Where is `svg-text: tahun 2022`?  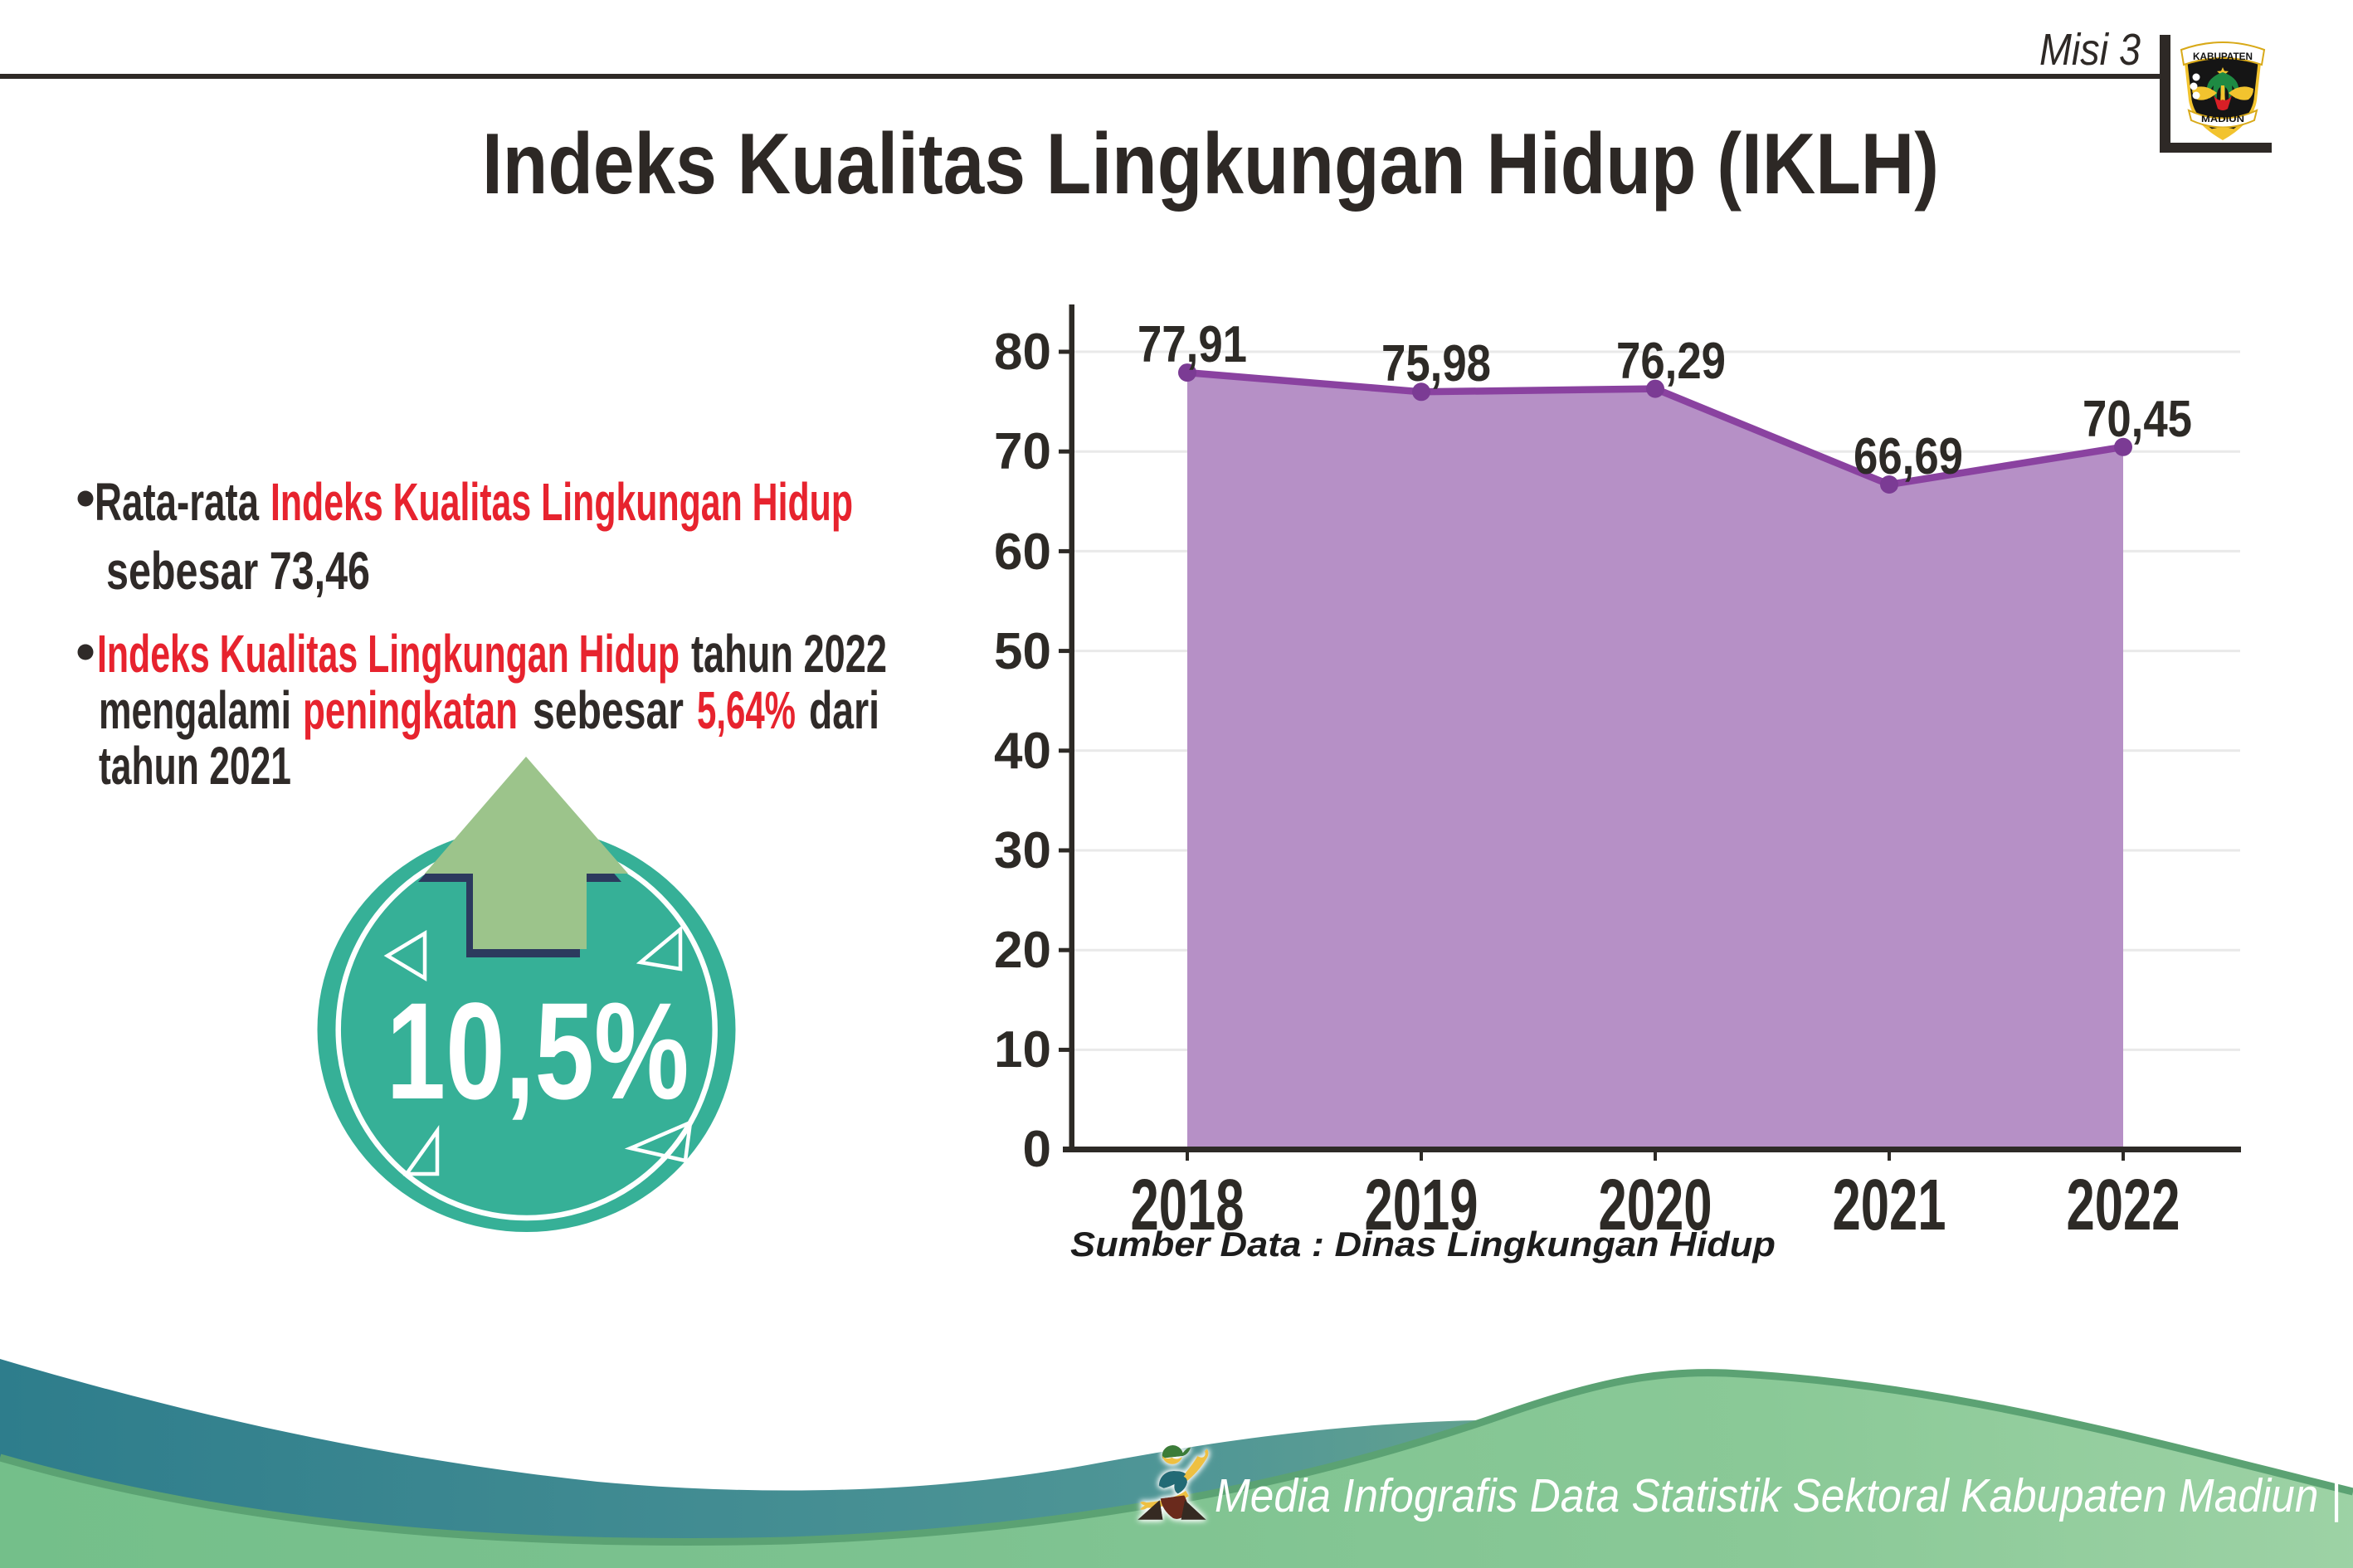
svg-text: tahun 2022 is located at coordinates (789, 654).